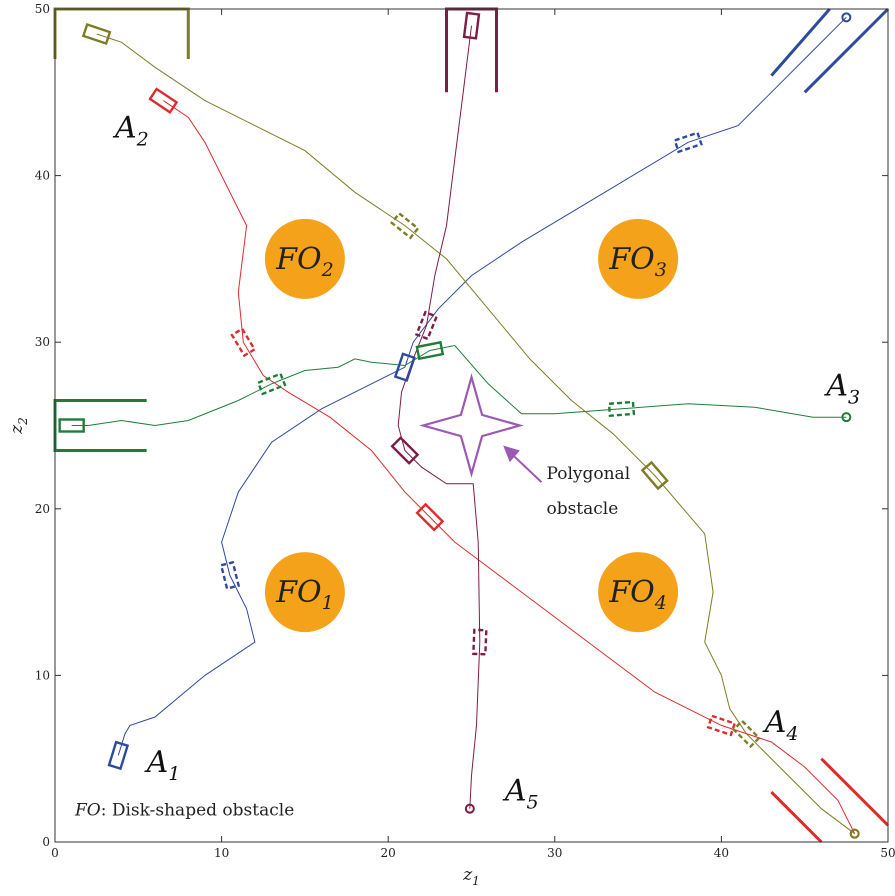  What do you see at coordinates (532, 802) in the screenshot?
I see `agent-label-sub: 5` at bounding box center [532, 802].